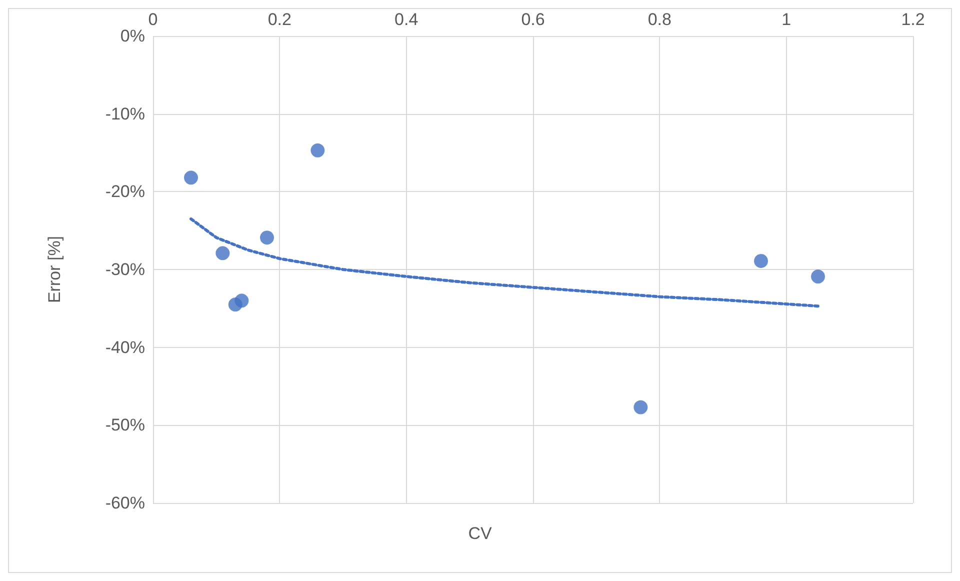 Image resolution: width=960 pixels, height=581 pixels. I want to click on y-tick-label: 0%, so click(132, 36).